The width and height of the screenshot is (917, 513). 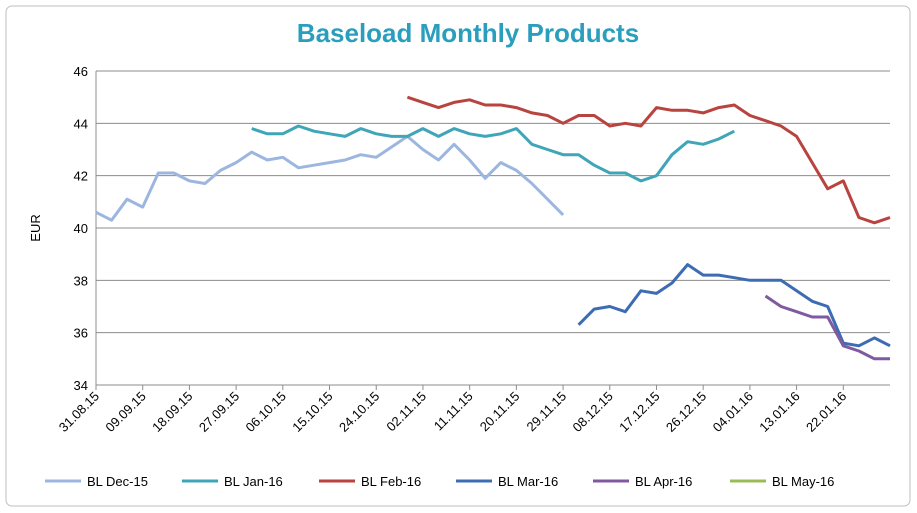 What do you see at coordinates (81, 385) in the screenshot?
I see `y-tick-label: 34` at bounding box center [81, 385].